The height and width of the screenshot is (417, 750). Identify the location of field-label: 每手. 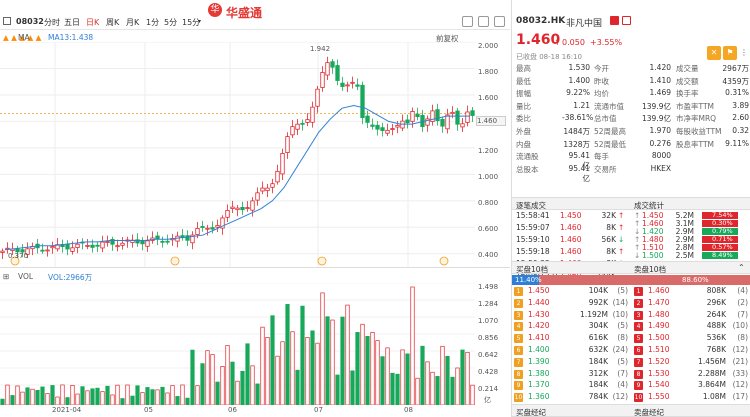
(601, 157).